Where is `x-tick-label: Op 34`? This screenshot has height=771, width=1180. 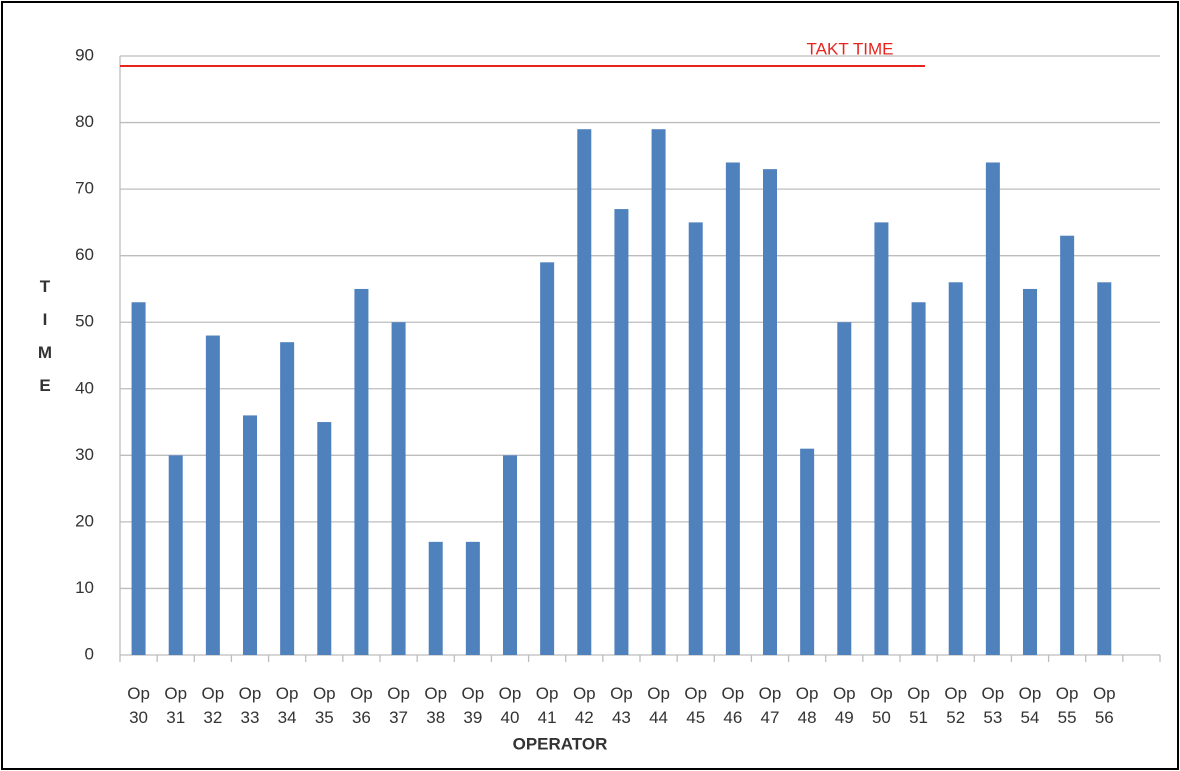
x-tick-label: Op 34 is located at coordinates (287, 705).